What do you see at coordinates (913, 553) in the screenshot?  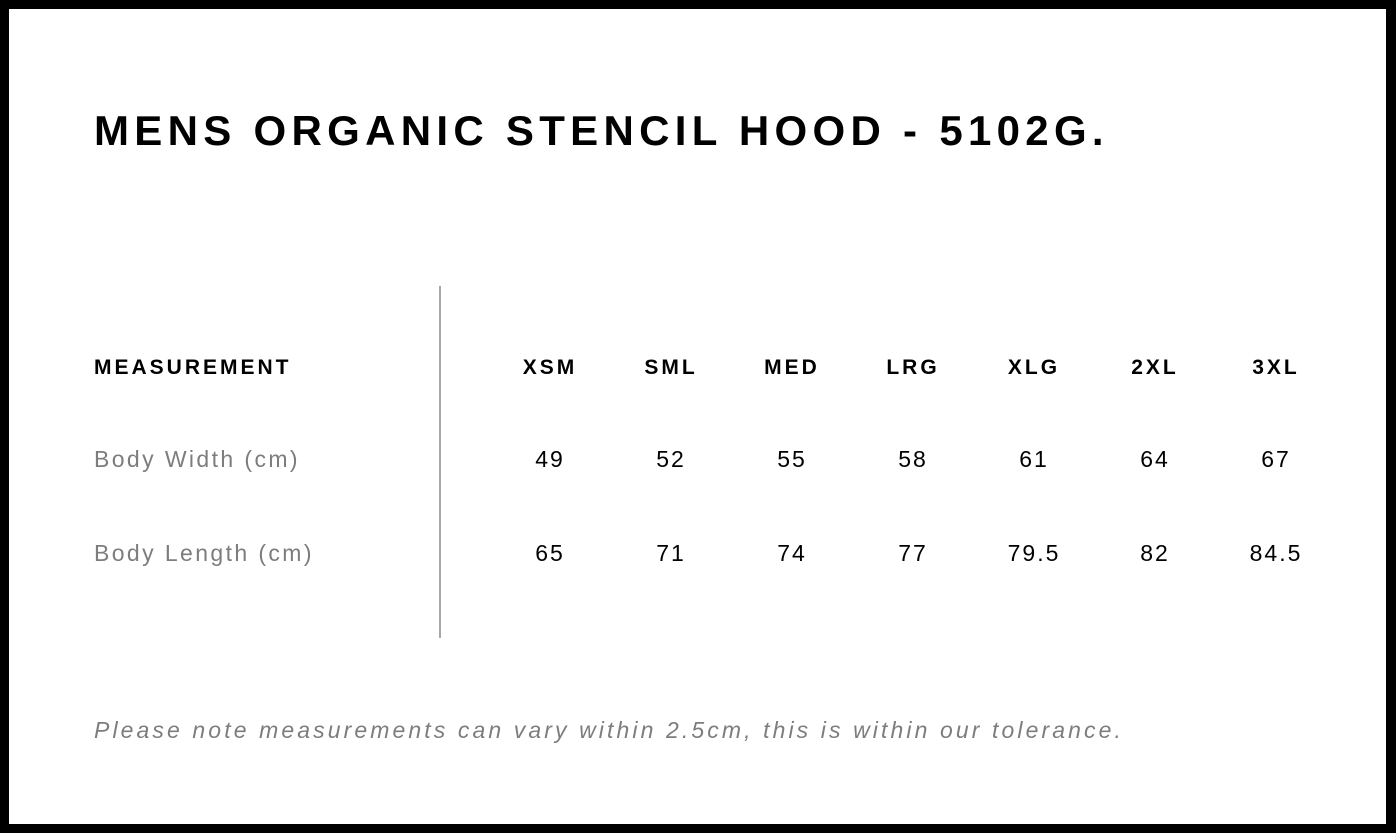 I see `table-cell: 77` at bounding box center [913, 553].